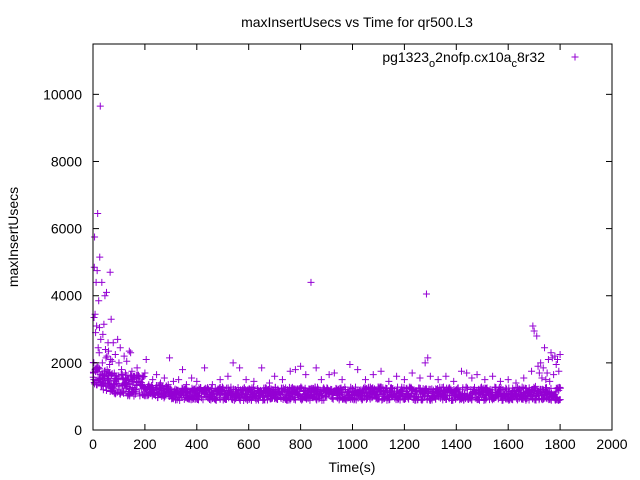 This screenshot has width=640, height=480. I want to click on y-tick-label: 4000, so click(66, 296).